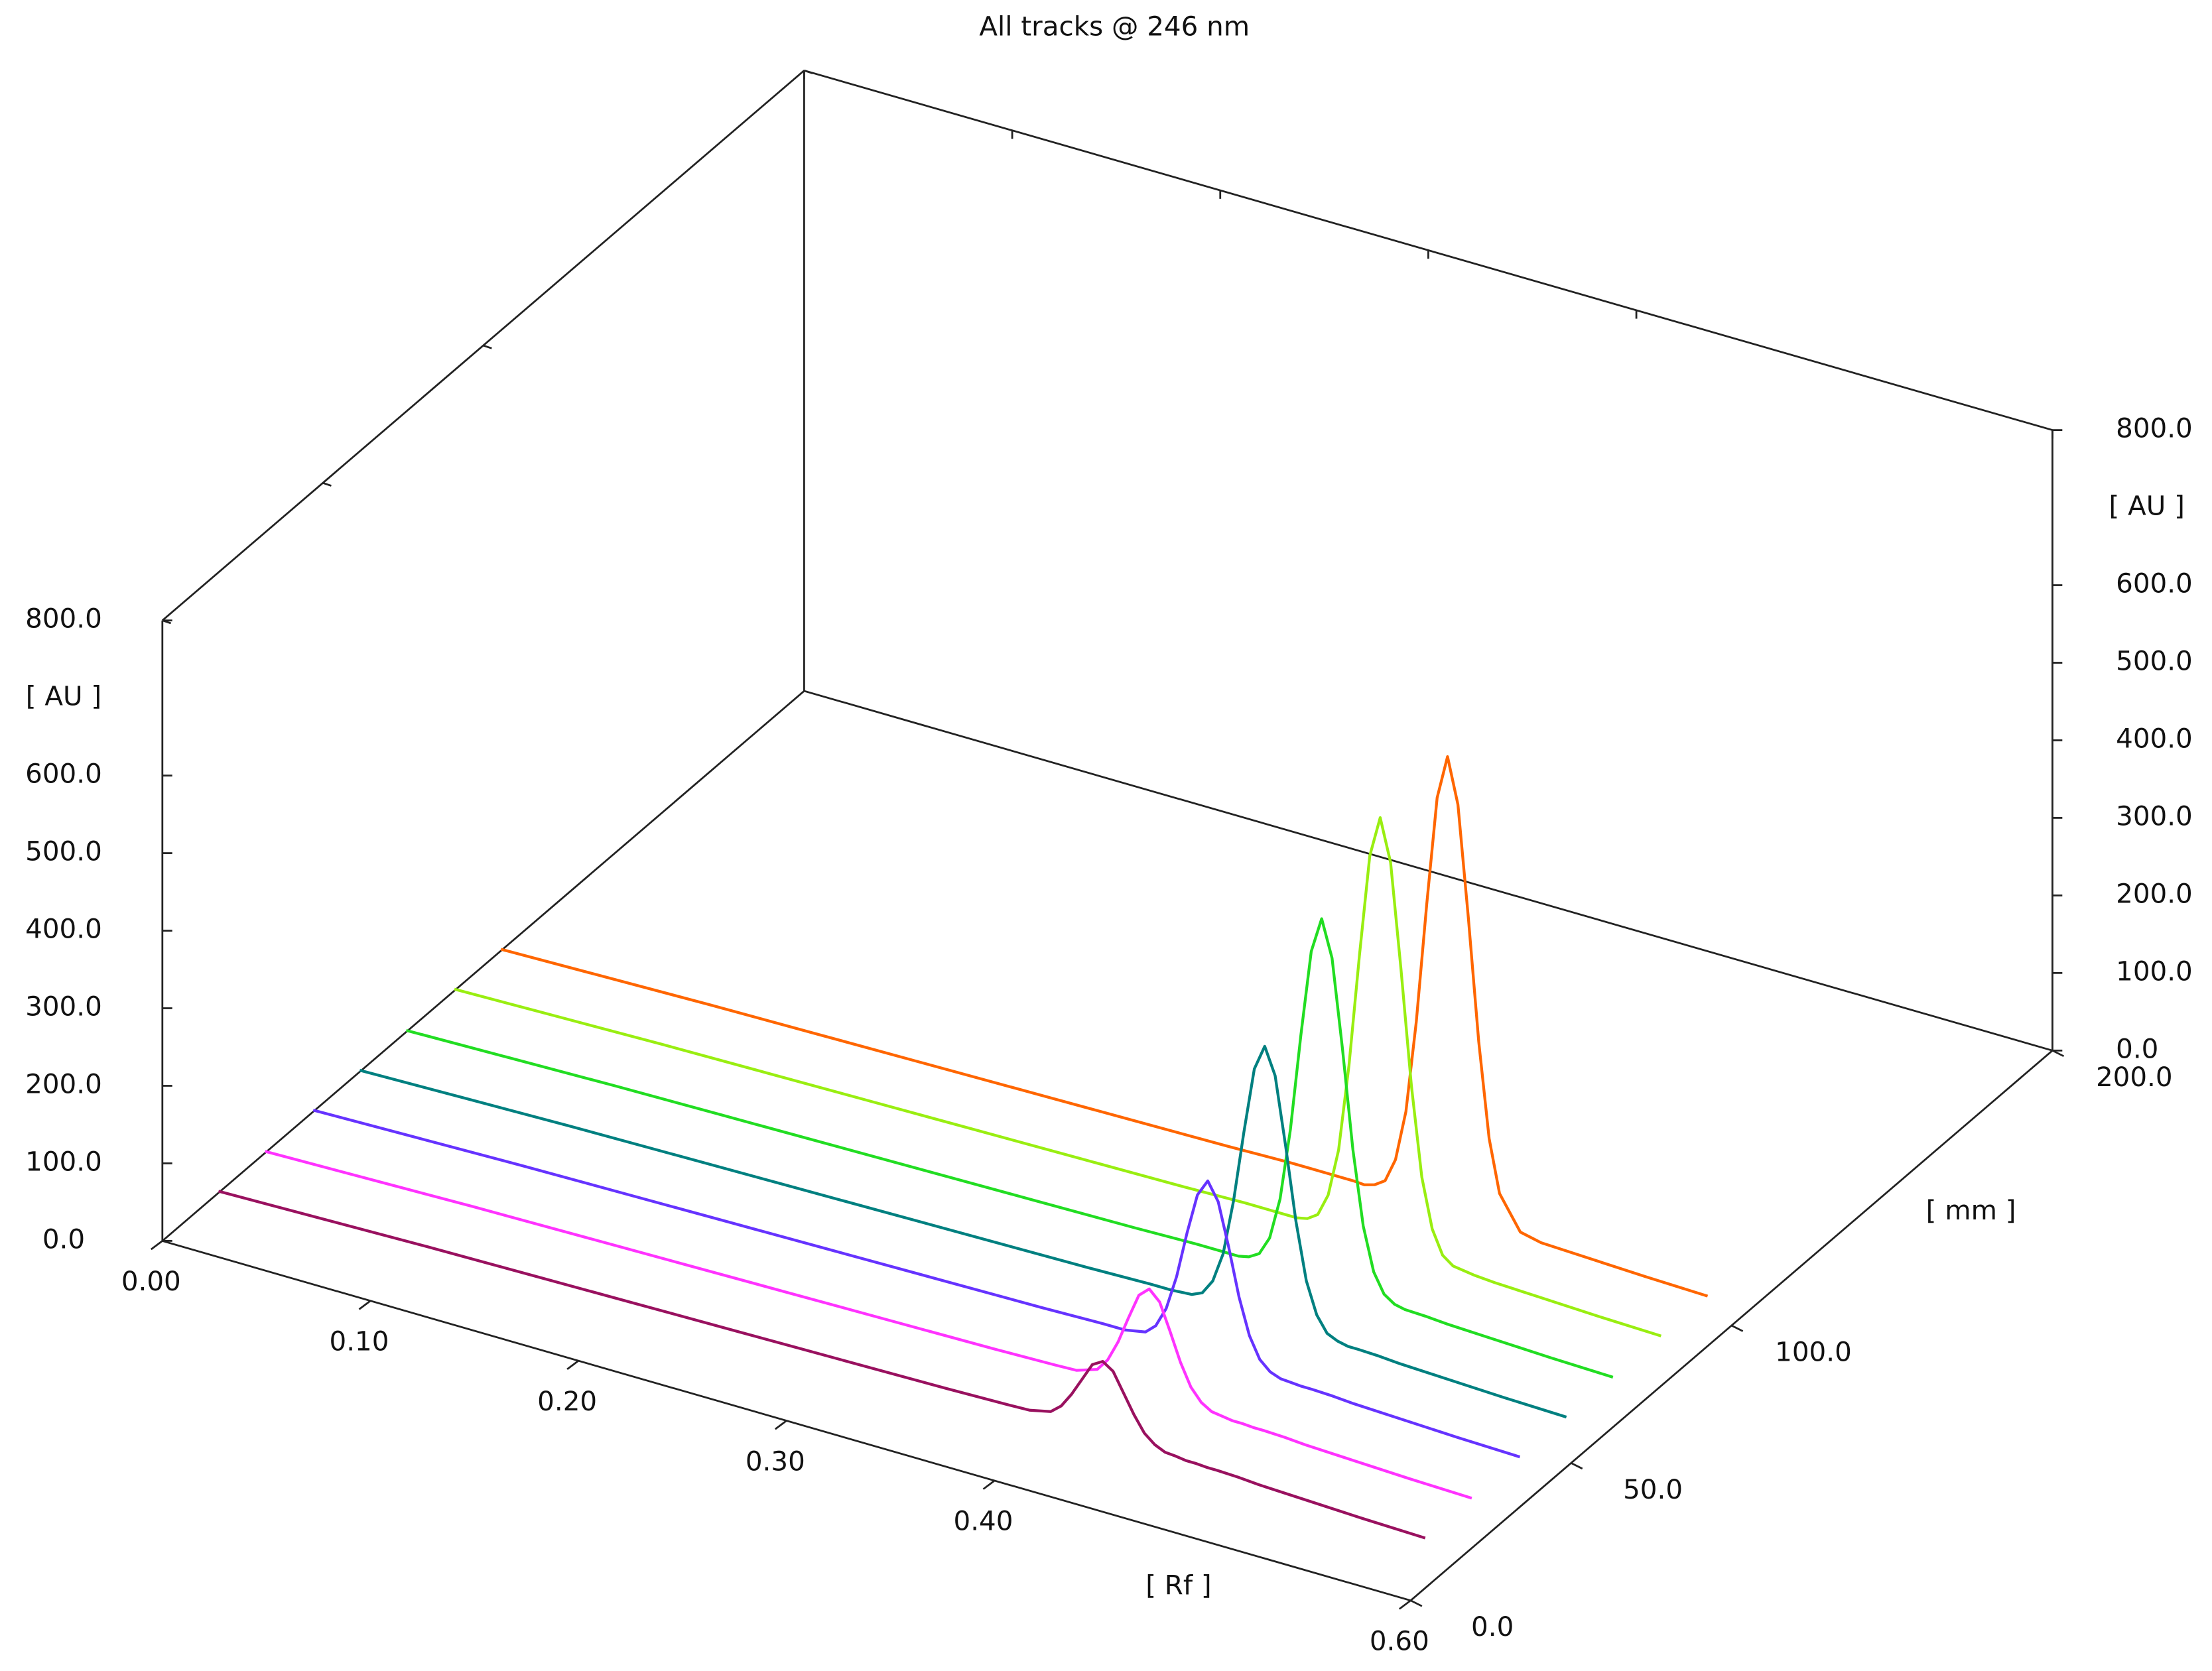 Image resolution: width=2212 pixels, height=1671 pixels. Describe the element at coordinates (1114, 26) in the screenshot. I see `chart-title: All tracks @ 246 nm` at that location.